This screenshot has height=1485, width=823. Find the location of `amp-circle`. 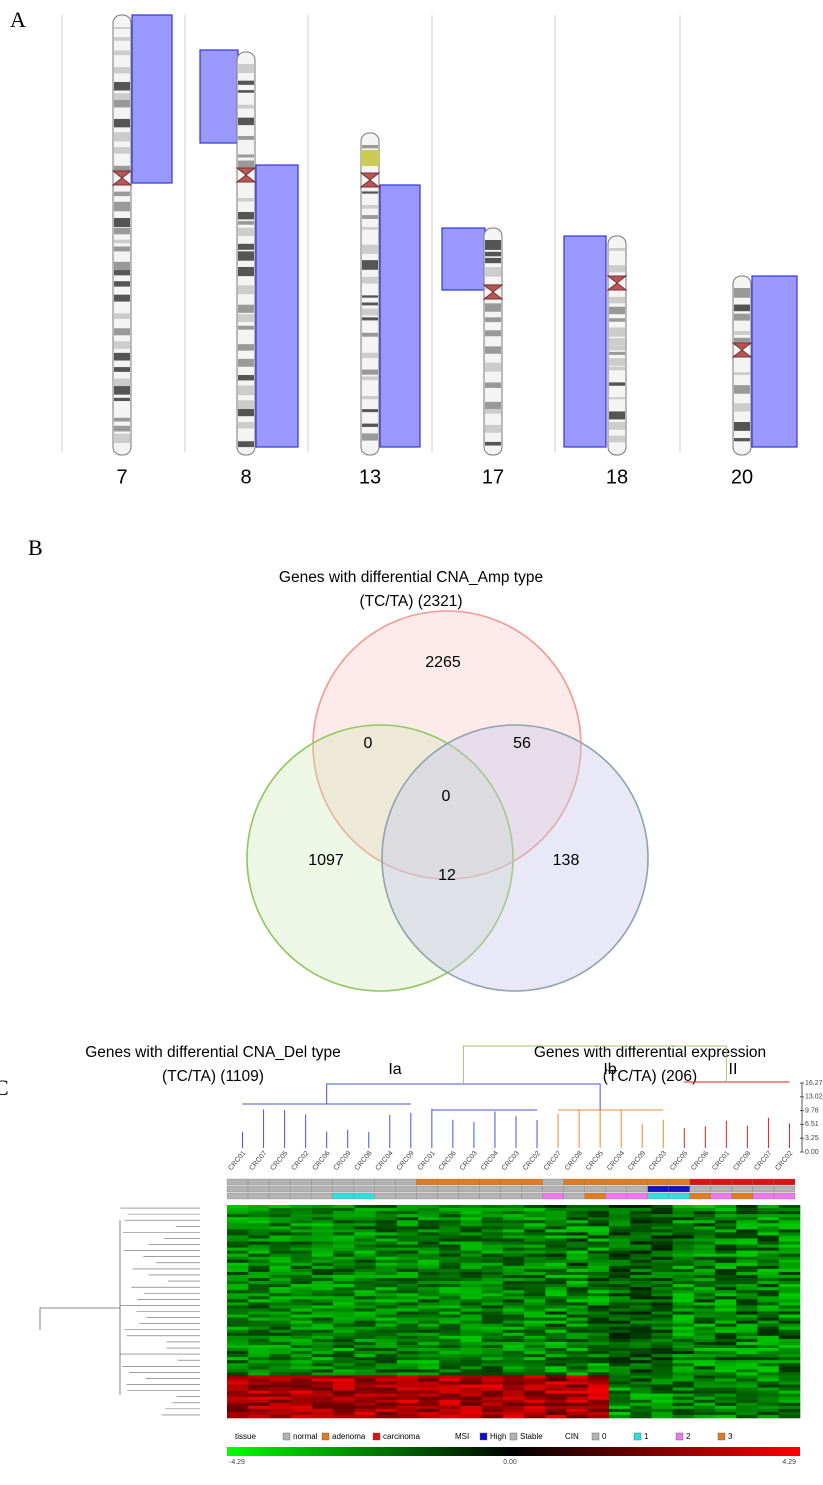

amp-circle is located at coordinates (447, 745).